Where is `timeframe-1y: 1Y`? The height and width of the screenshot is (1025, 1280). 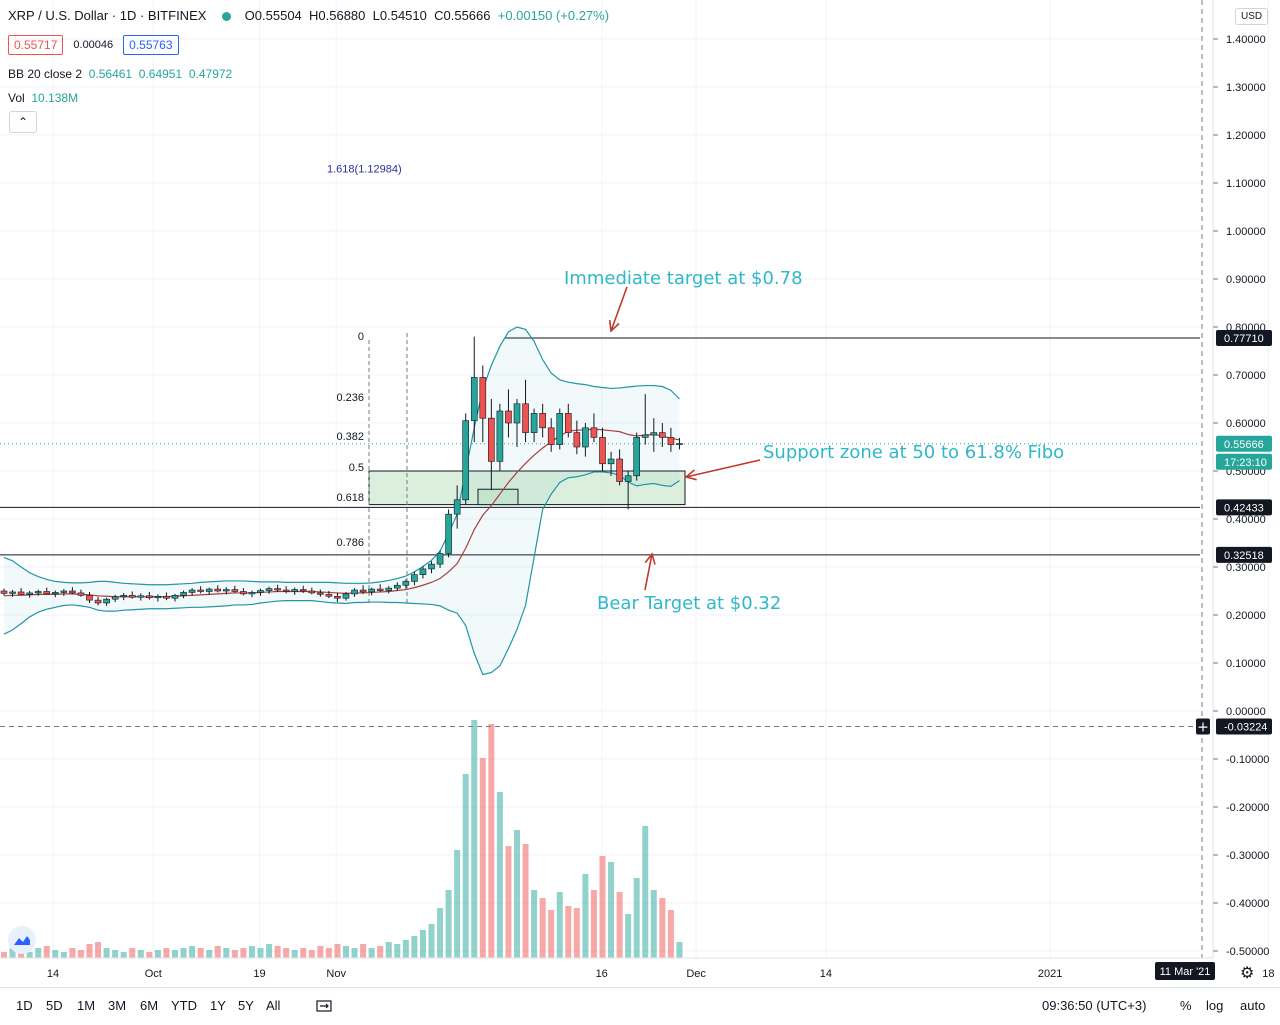 timeframe-1y: 1Y is located at coordinates (218, 1005).